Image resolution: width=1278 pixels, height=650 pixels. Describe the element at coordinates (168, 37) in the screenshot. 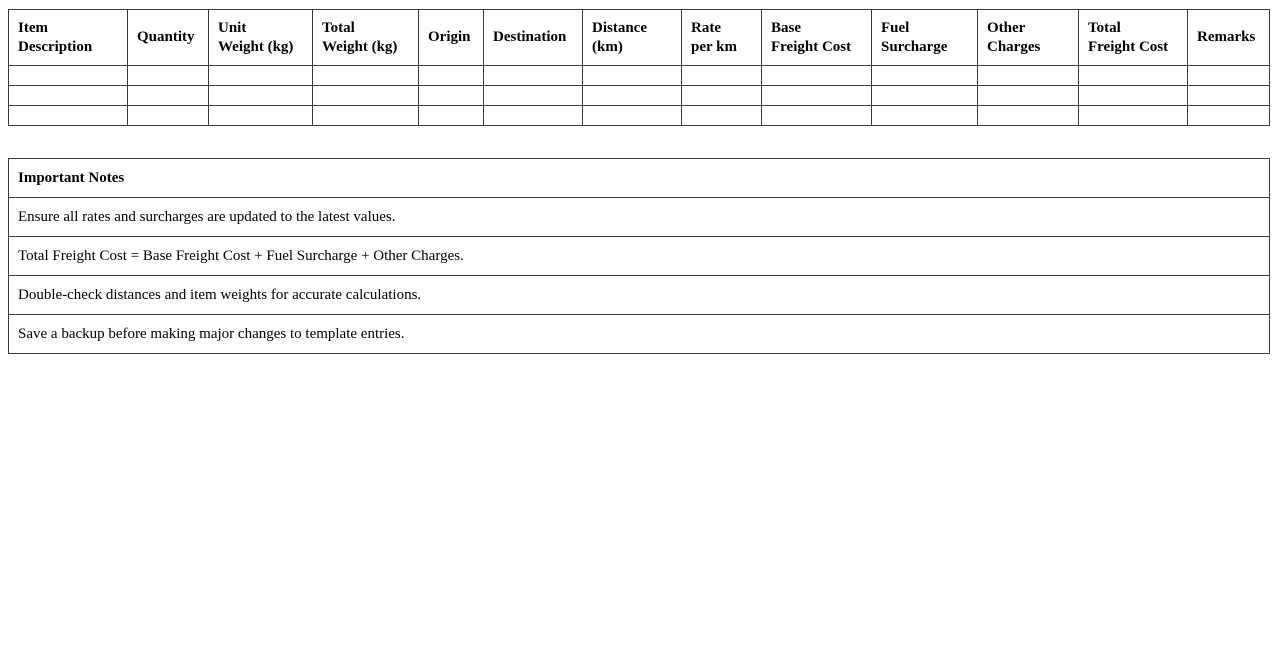

I see `col-header-quantity: Quantity` at that location.